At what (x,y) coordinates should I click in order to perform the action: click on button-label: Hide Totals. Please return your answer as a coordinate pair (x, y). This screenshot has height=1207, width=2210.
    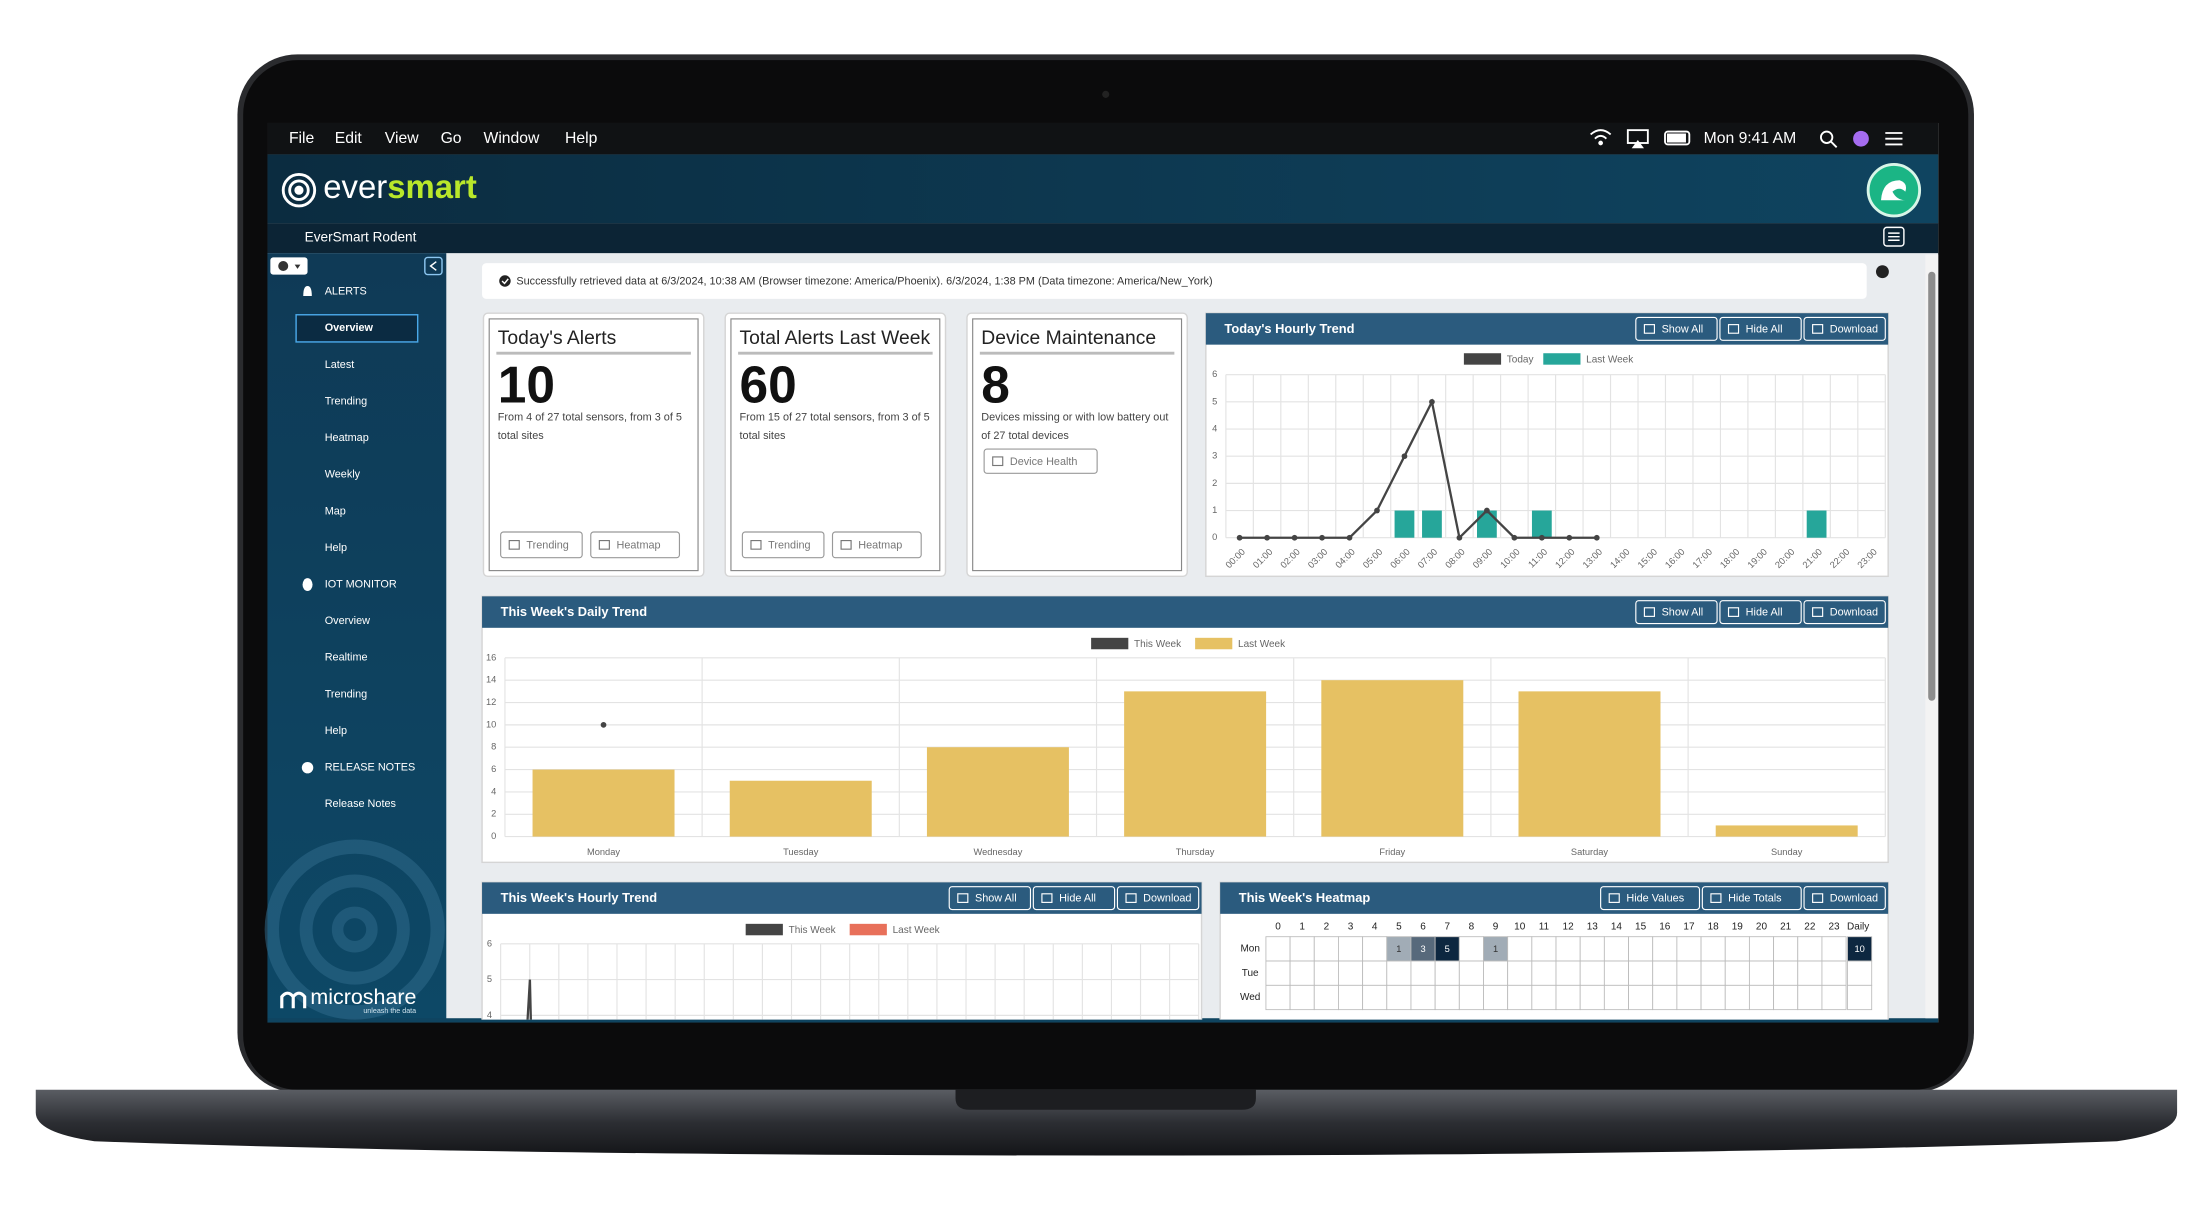
    Looking at the image, I should click on (1755, 899).